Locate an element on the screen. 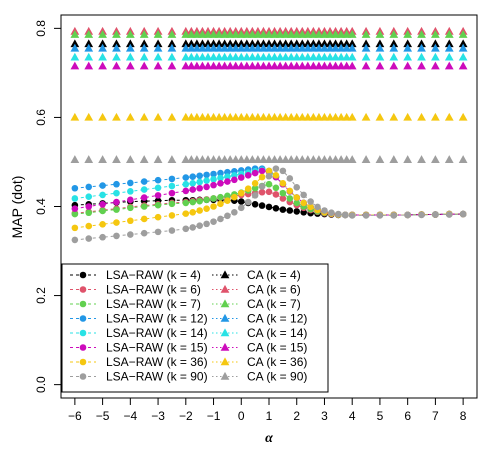 Image resolution: width=478 pixels, height=450 pixels. x-axis-title: α is located at coordinates (269, 438).